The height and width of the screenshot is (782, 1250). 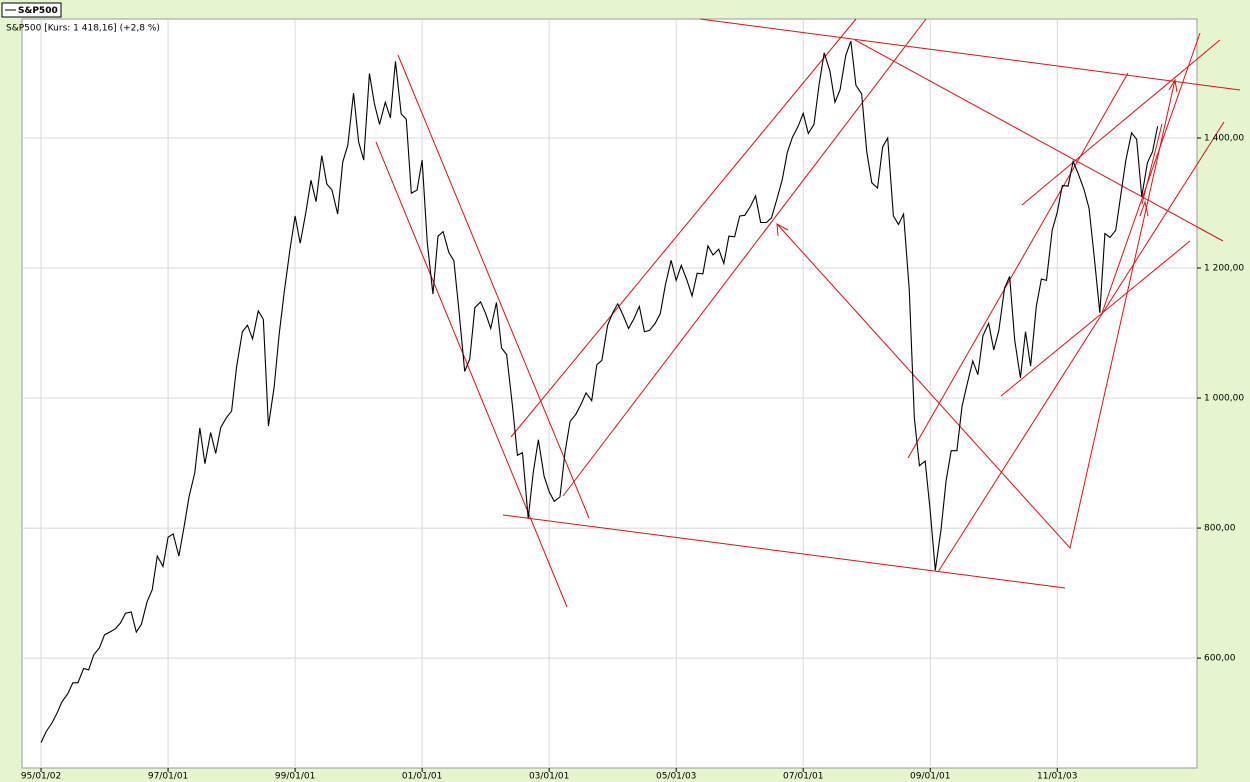 I want to click on y-tick-label: 1 200,00, so click(x=1224, y=269).